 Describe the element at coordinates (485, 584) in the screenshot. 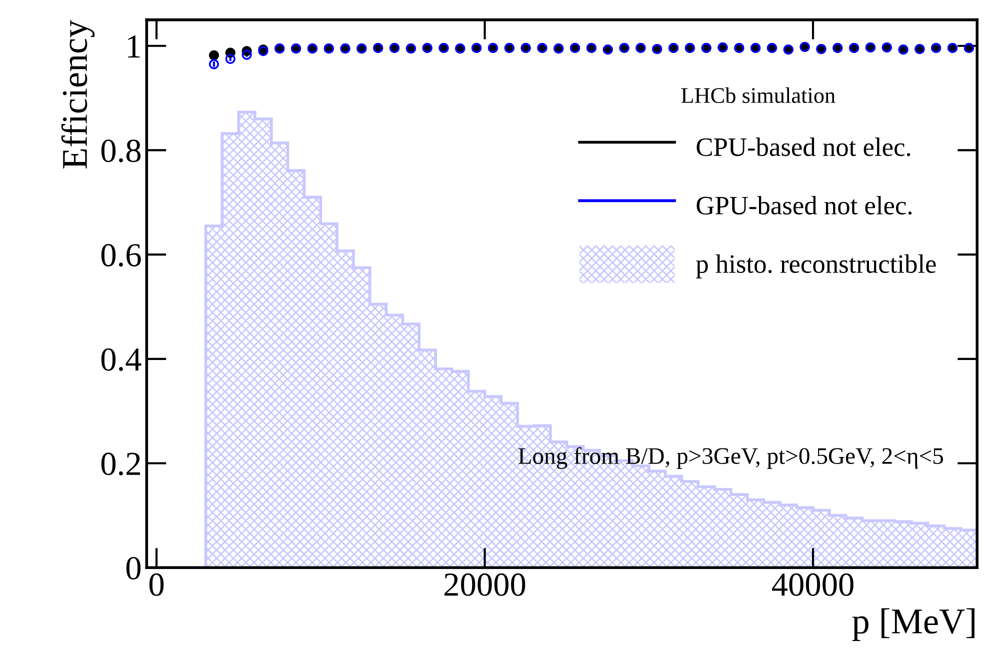

I see `x-tick-label: 20000` at that location.